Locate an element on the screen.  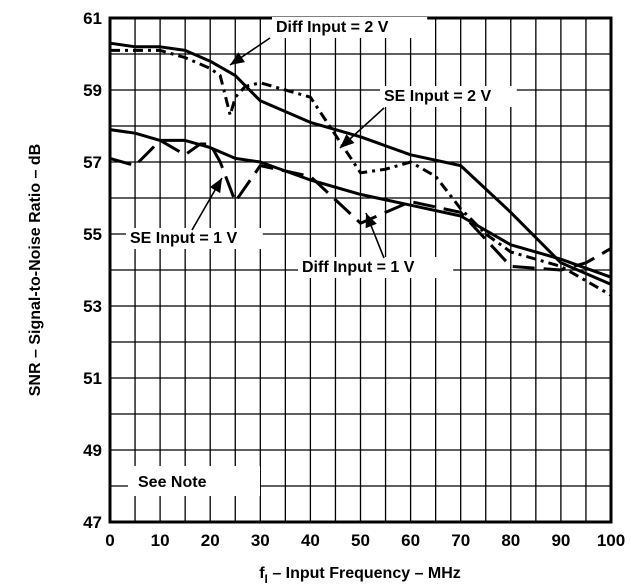
x-tick-label: 10 is located at coordinates (160, 540).